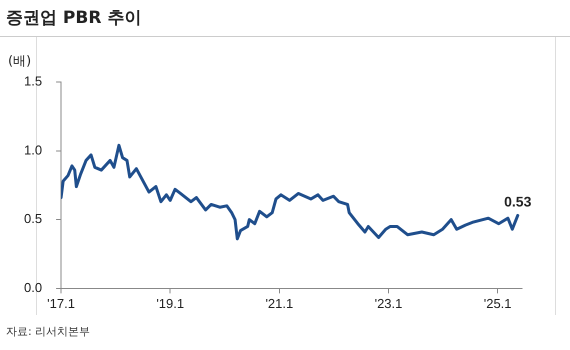 The height and width of the screenshot is (350, 570). What do you see at coordinates (33, 287) in the screenshot?
I see `y-tick-label: 0.0` at bounding box center [33, 287].